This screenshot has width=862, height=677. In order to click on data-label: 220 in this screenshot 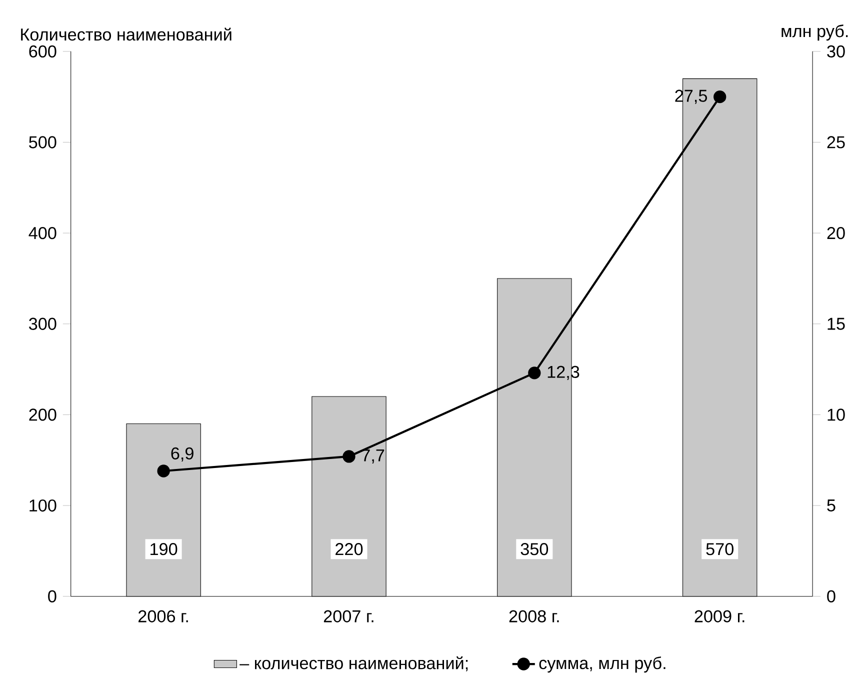, I will do `click(349, 549)`.